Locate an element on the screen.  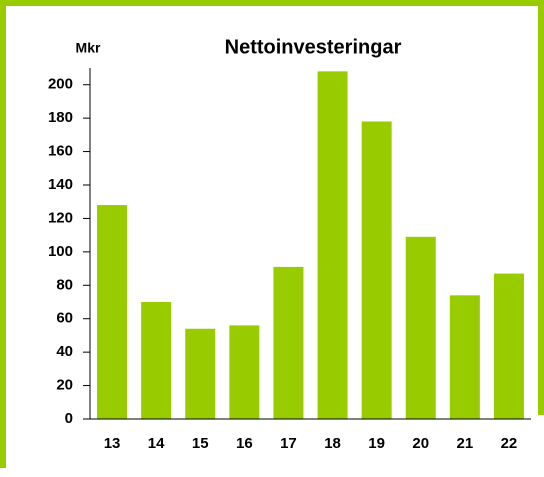
x-tick-label: 15 is located at coordinates (200, 443).